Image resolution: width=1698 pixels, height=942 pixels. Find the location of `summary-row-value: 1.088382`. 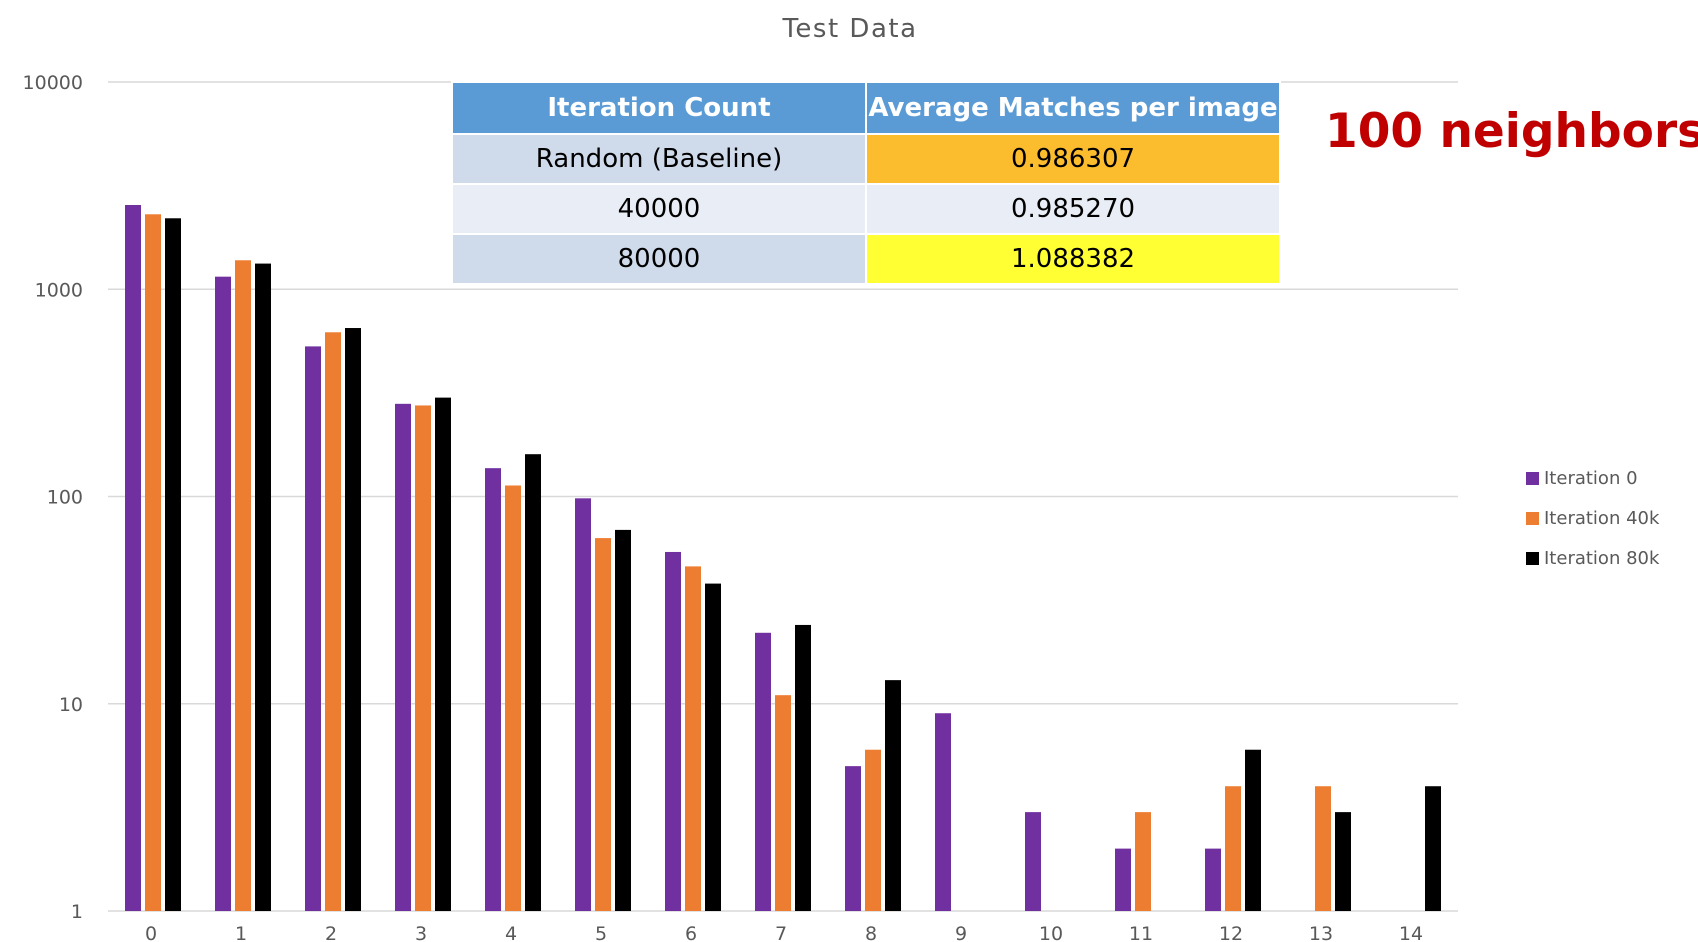

summary-row-value: 1.088382 is located at coordinates (1073, 259).